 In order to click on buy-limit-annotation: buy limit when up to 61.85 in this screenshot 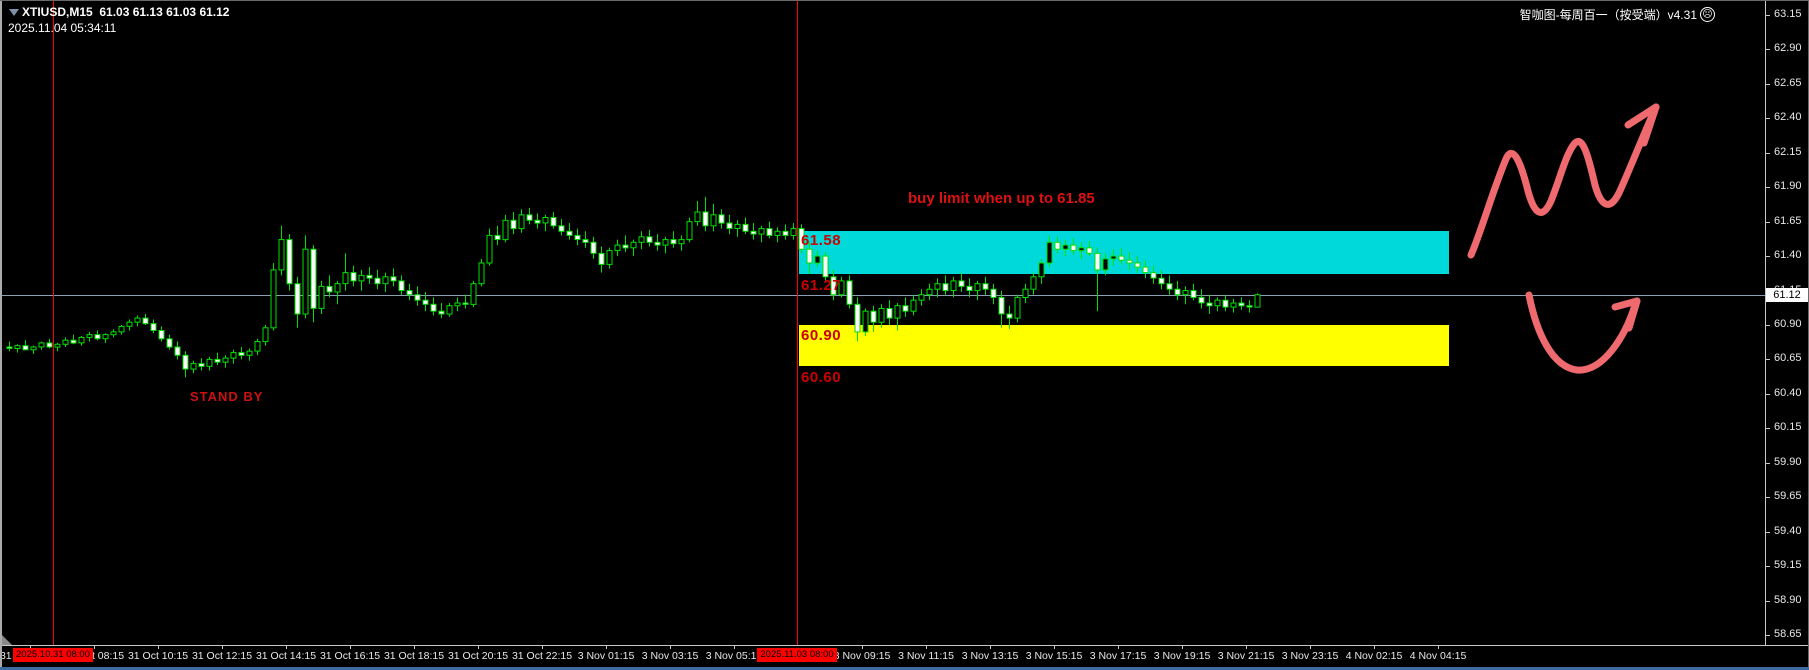, I will do `click(1001, 198)`.